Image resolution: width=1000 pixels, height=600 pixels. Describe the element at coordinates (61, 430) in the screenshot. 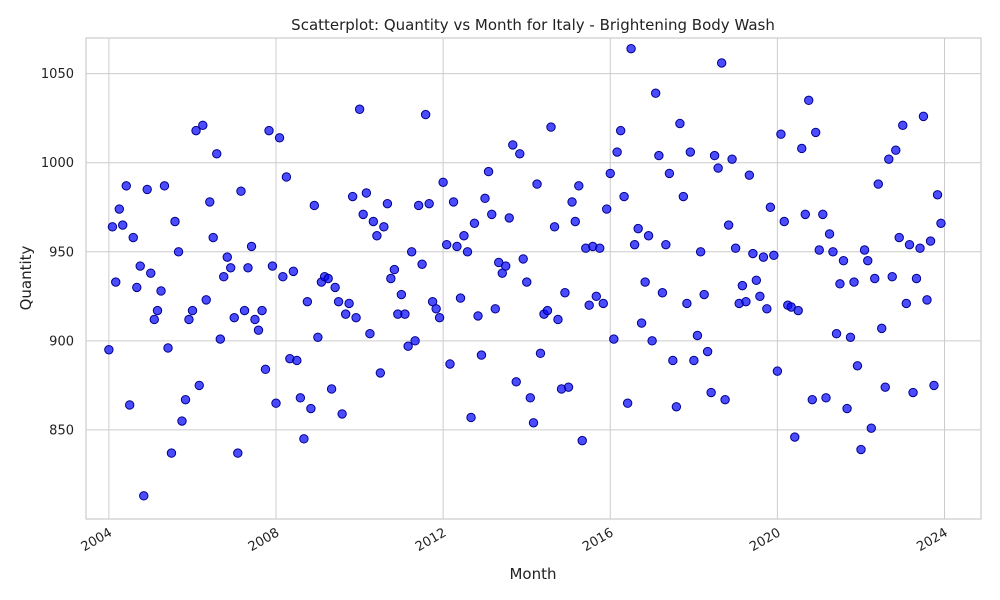

I see `y-tick-label: 850` at that location.